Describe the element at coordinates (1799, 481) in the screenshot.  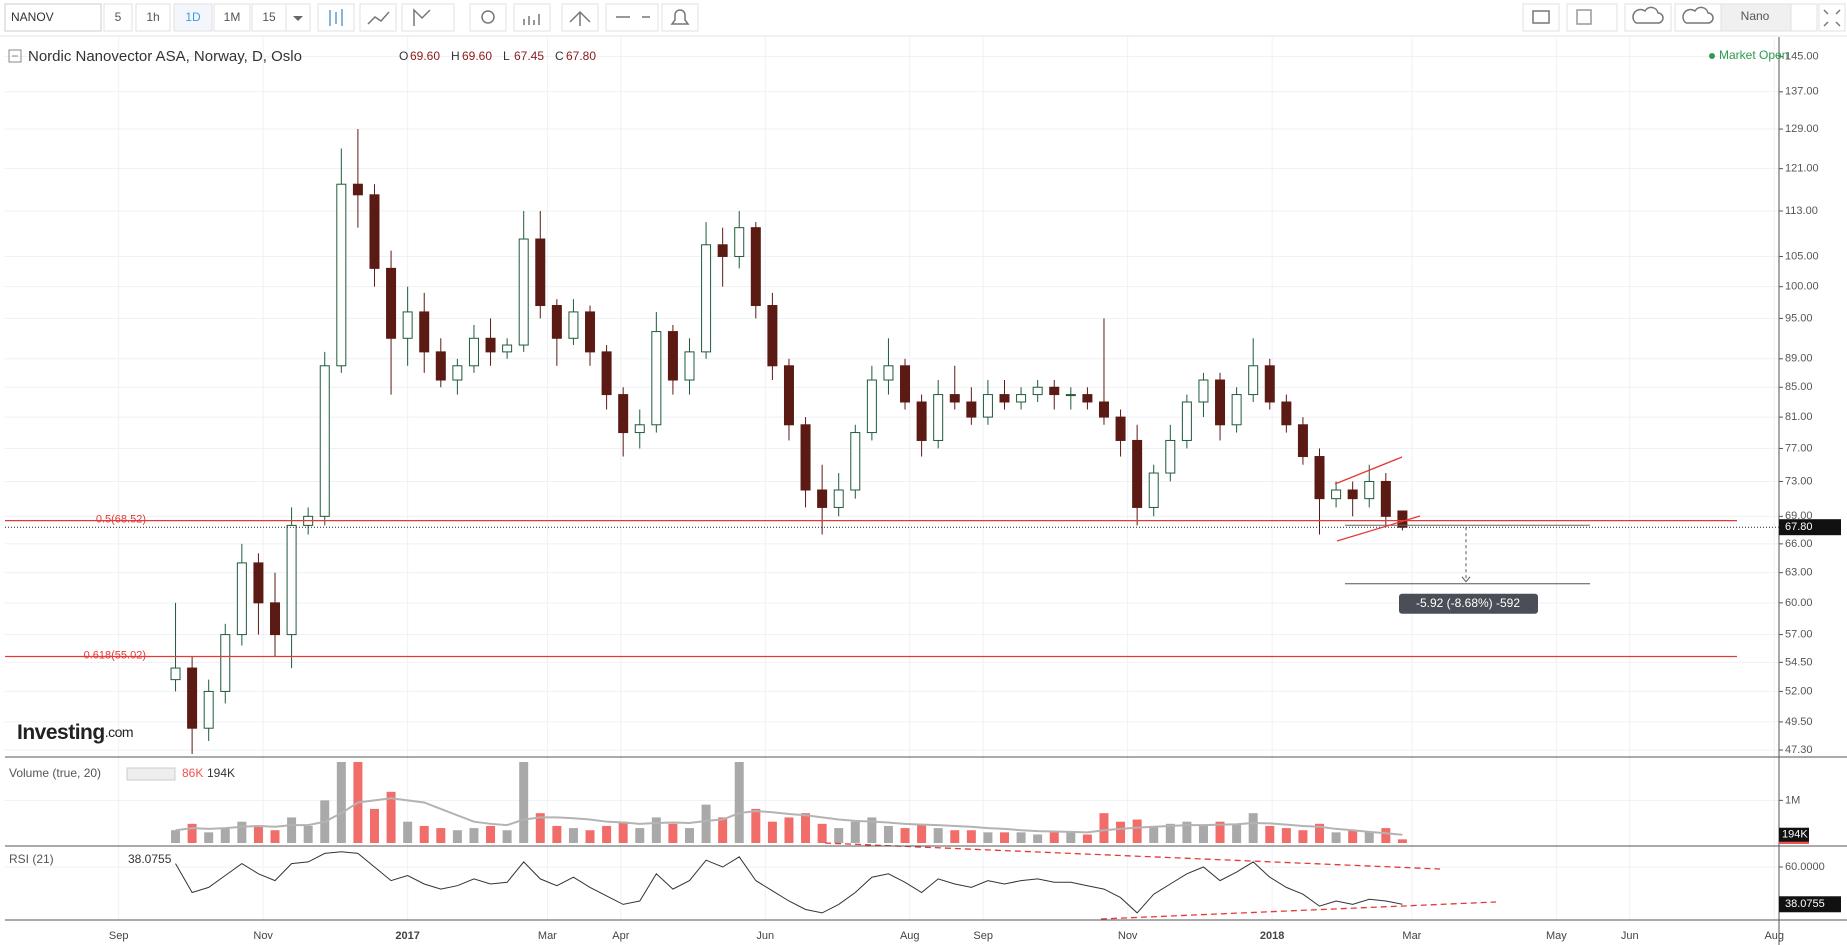
I see `y-tick-label: 73.00` at that location.